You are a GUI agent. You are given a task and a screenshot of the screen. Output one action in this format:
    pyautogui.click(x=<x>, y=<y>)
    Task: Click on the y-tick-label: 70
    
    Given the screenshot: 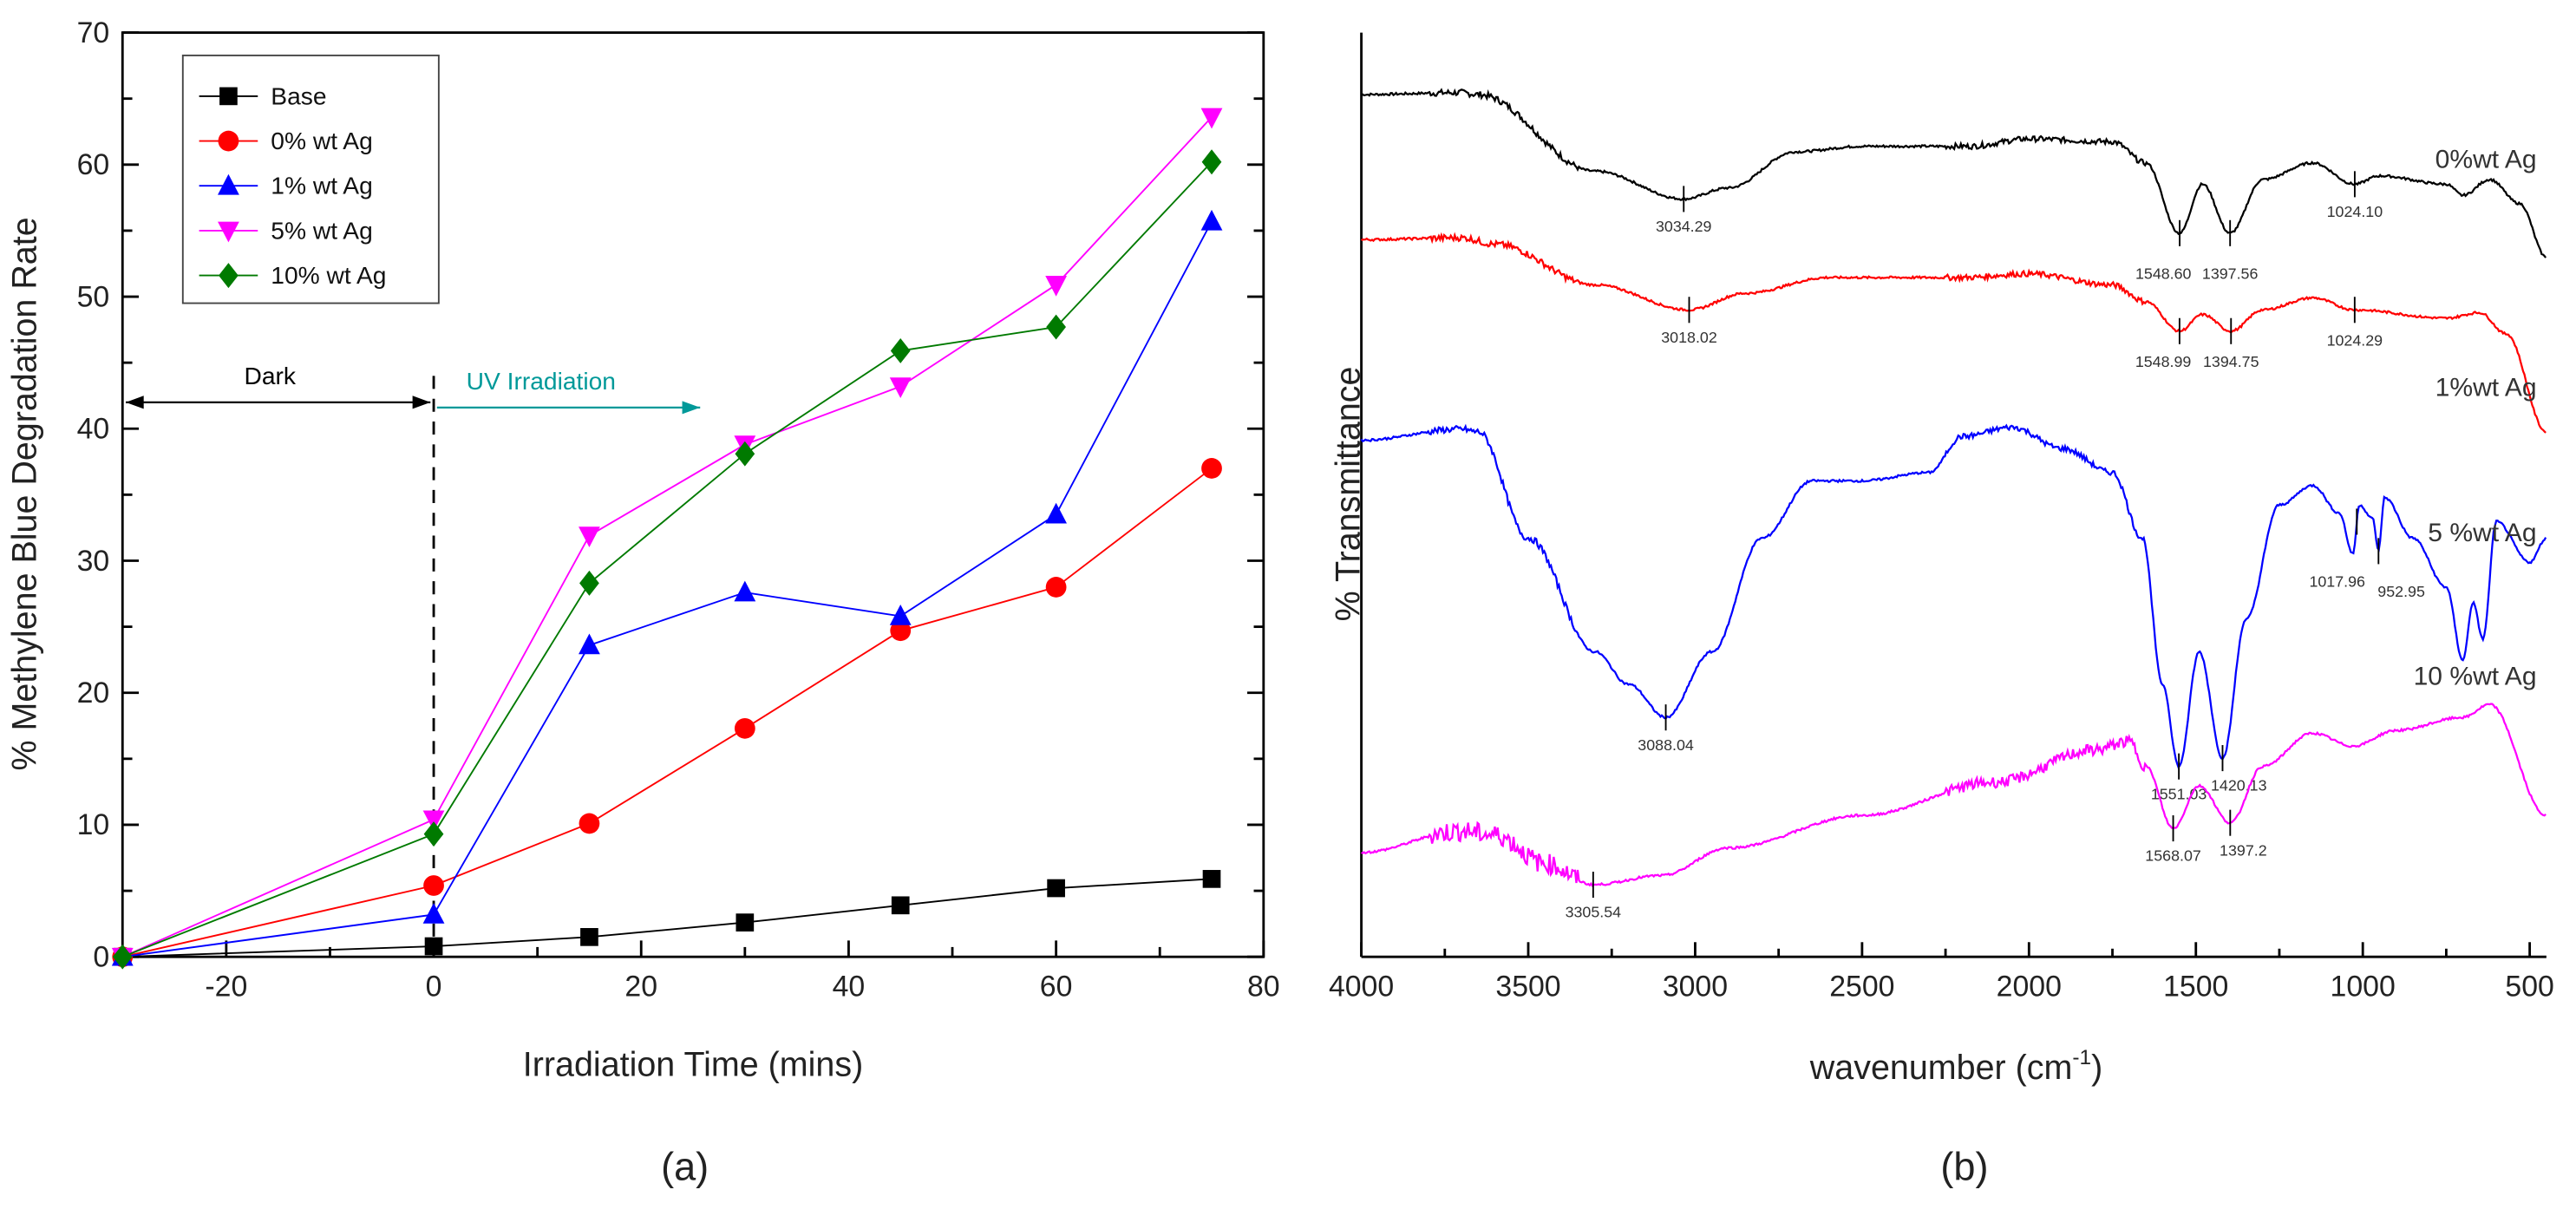 What is the action you would take?
    pyautogui.click(x=93, y=32)
    